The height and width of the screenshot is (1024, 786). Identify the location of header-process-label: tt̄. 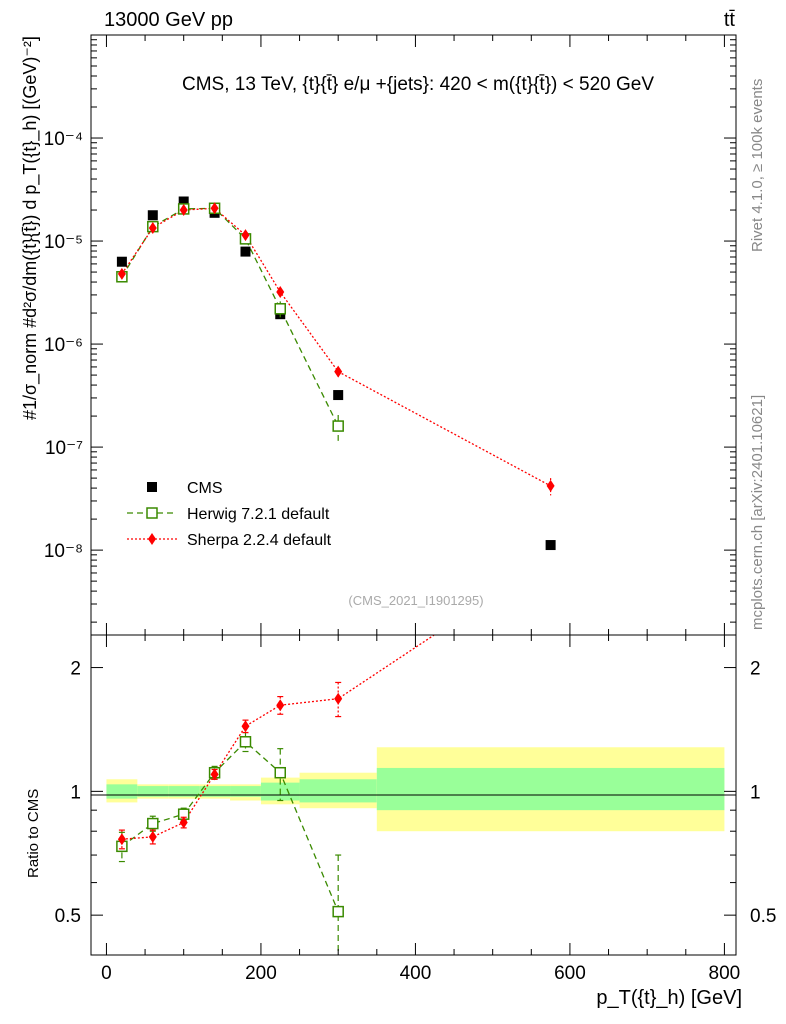
(730, 20).